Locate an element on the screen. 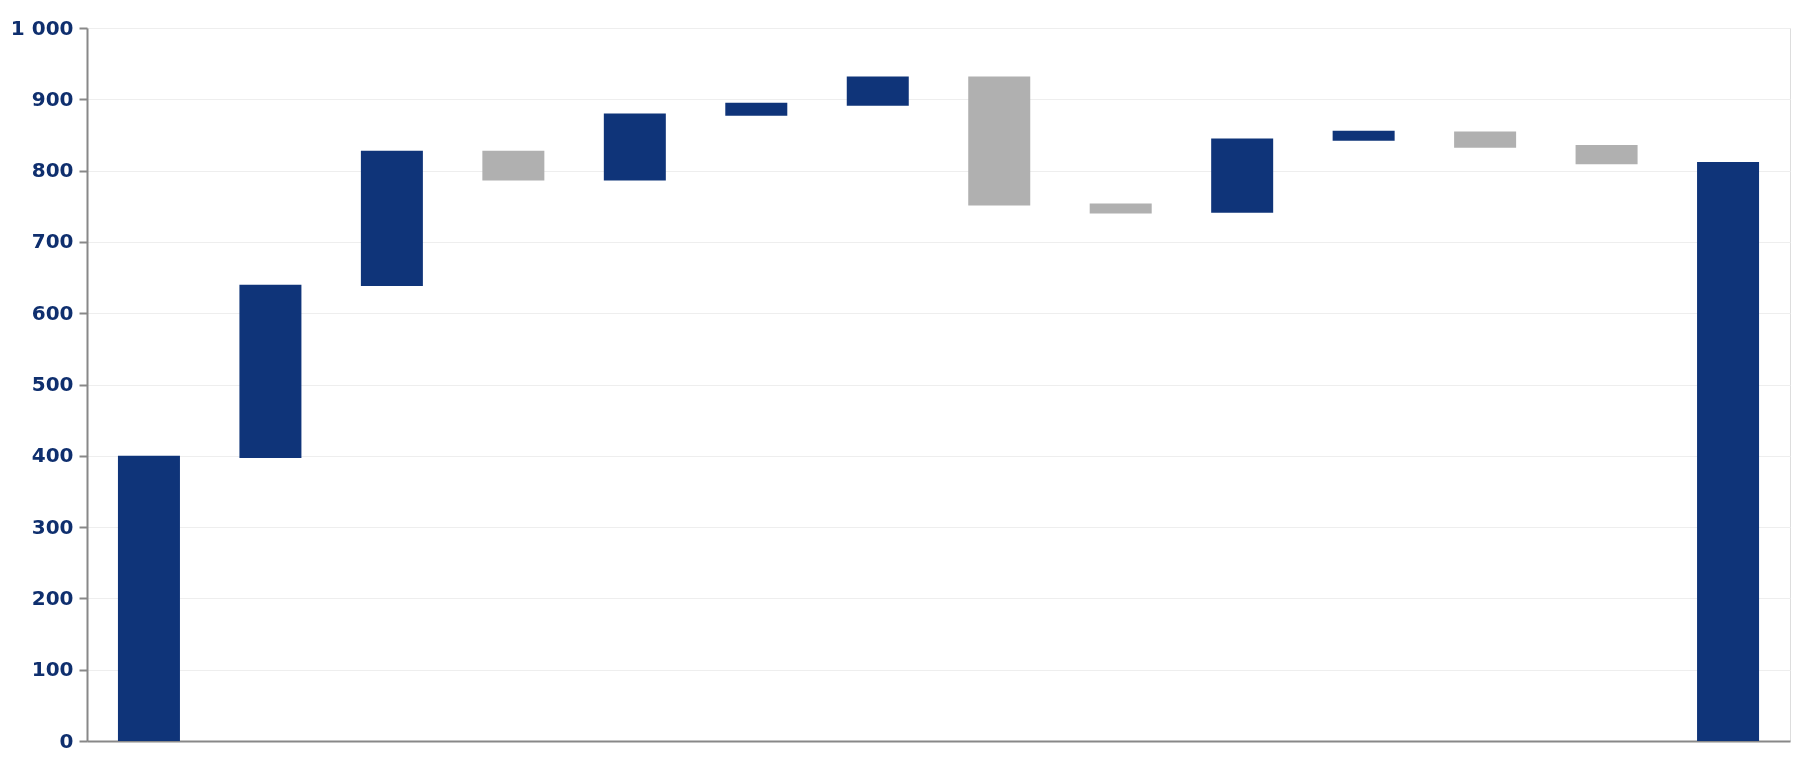  y-tick-label: 800 is located at coordinates (52, 170).